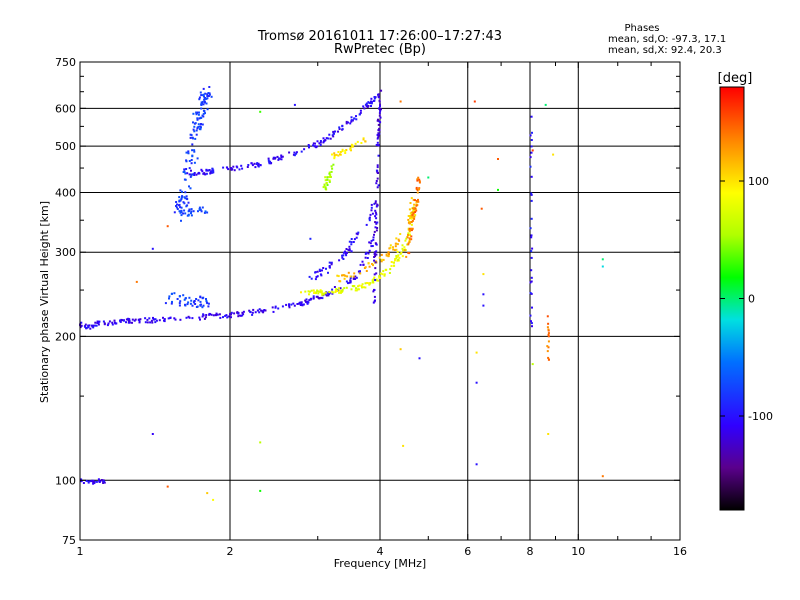 This screenshot has height=600, width=800. What do you see at coordinates (65, 146) in the screenshot?
I see `y-tick-label: 500` at bounding box center [65, 146].